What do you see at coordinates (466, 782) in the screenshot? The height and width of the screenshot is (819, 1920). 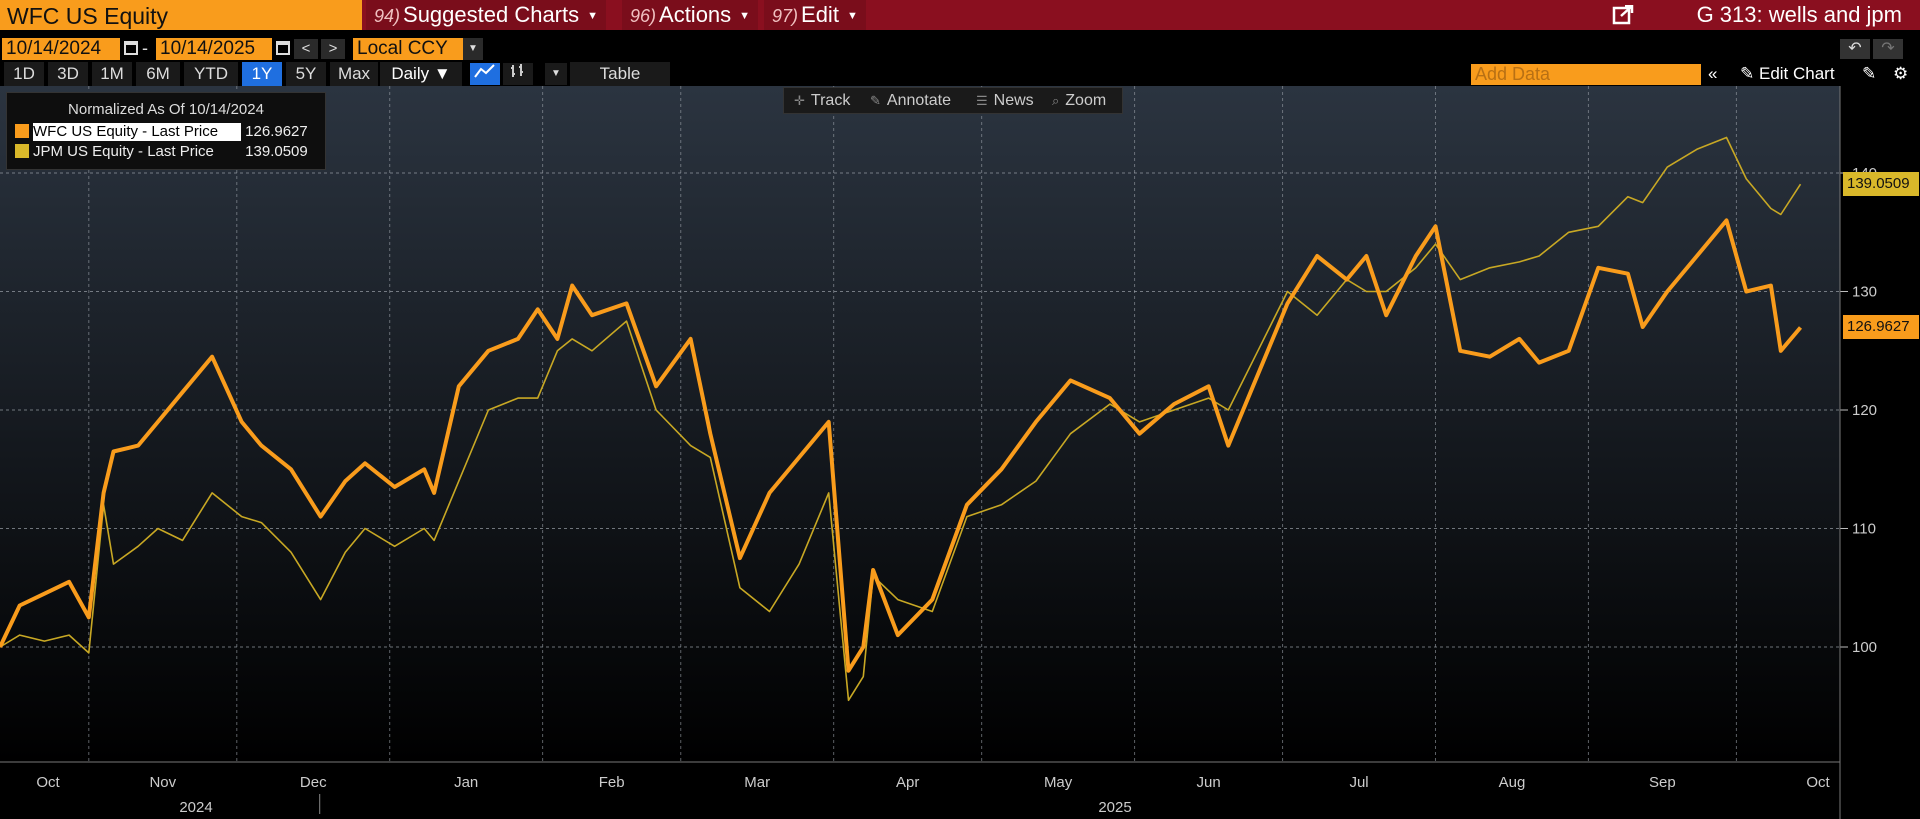 I see `x-tick-label: Jan` at bounding box center [466, 782].